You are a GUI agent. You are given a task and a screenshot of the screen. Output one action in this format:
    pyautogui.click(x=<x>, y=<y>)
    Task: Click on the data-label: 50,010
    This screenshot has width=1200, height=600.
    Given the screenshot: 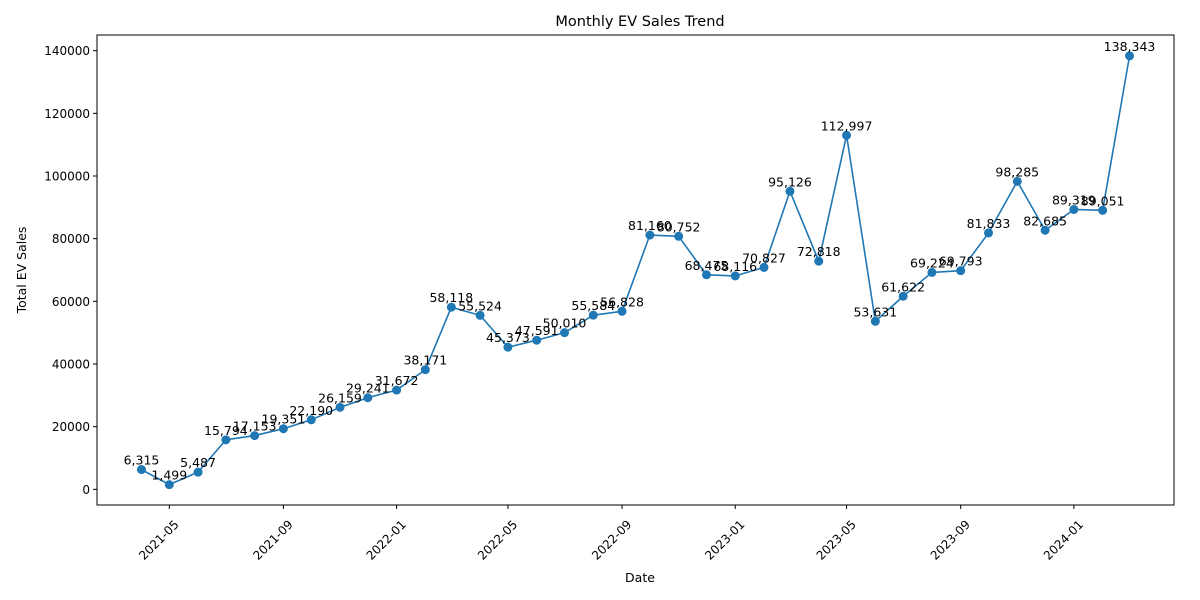 What is the action you would take?
    pyautogui.click(x=565, y=323)
    